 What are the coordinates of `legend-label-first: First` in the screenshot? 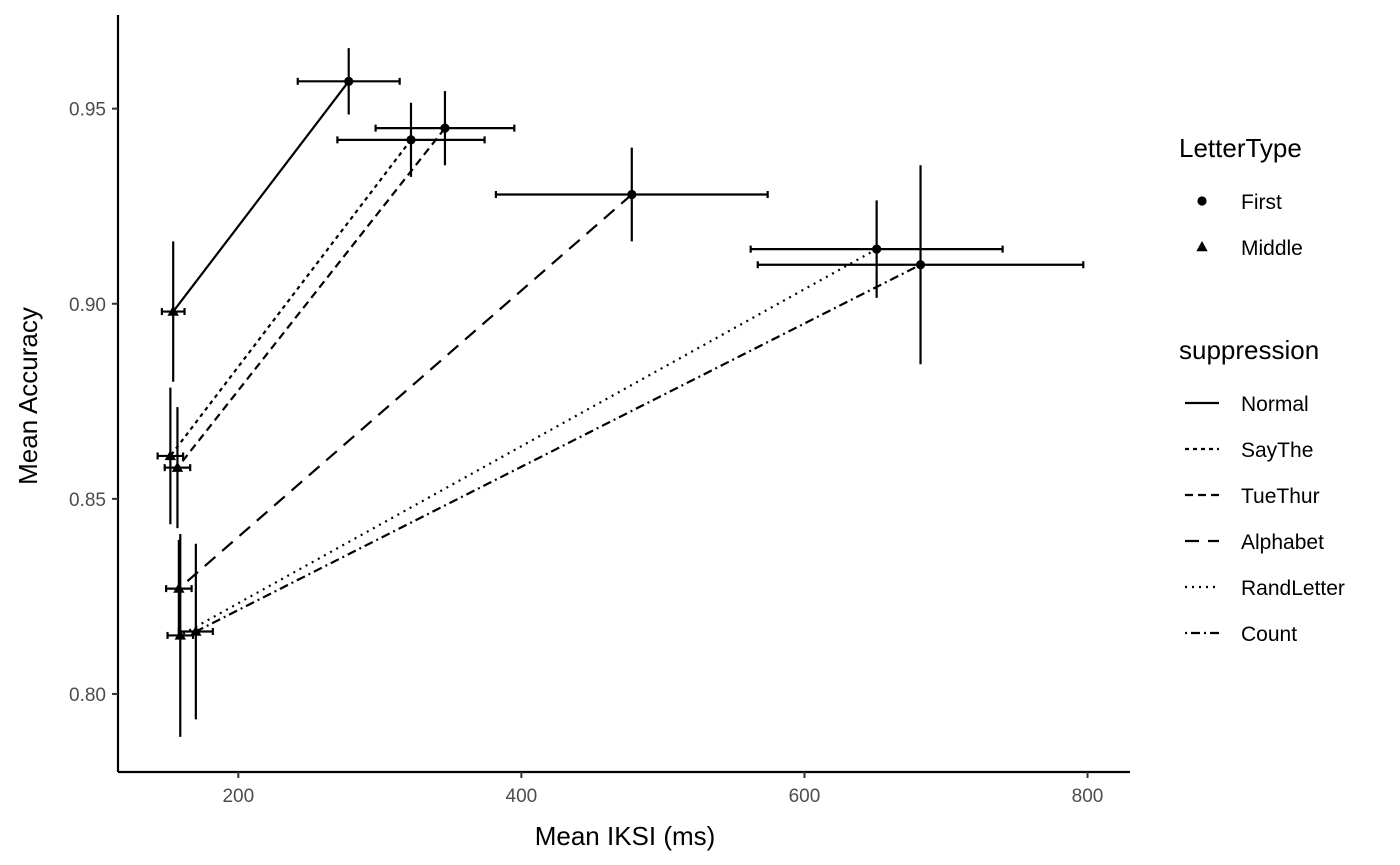 It's located at (1261, 202).